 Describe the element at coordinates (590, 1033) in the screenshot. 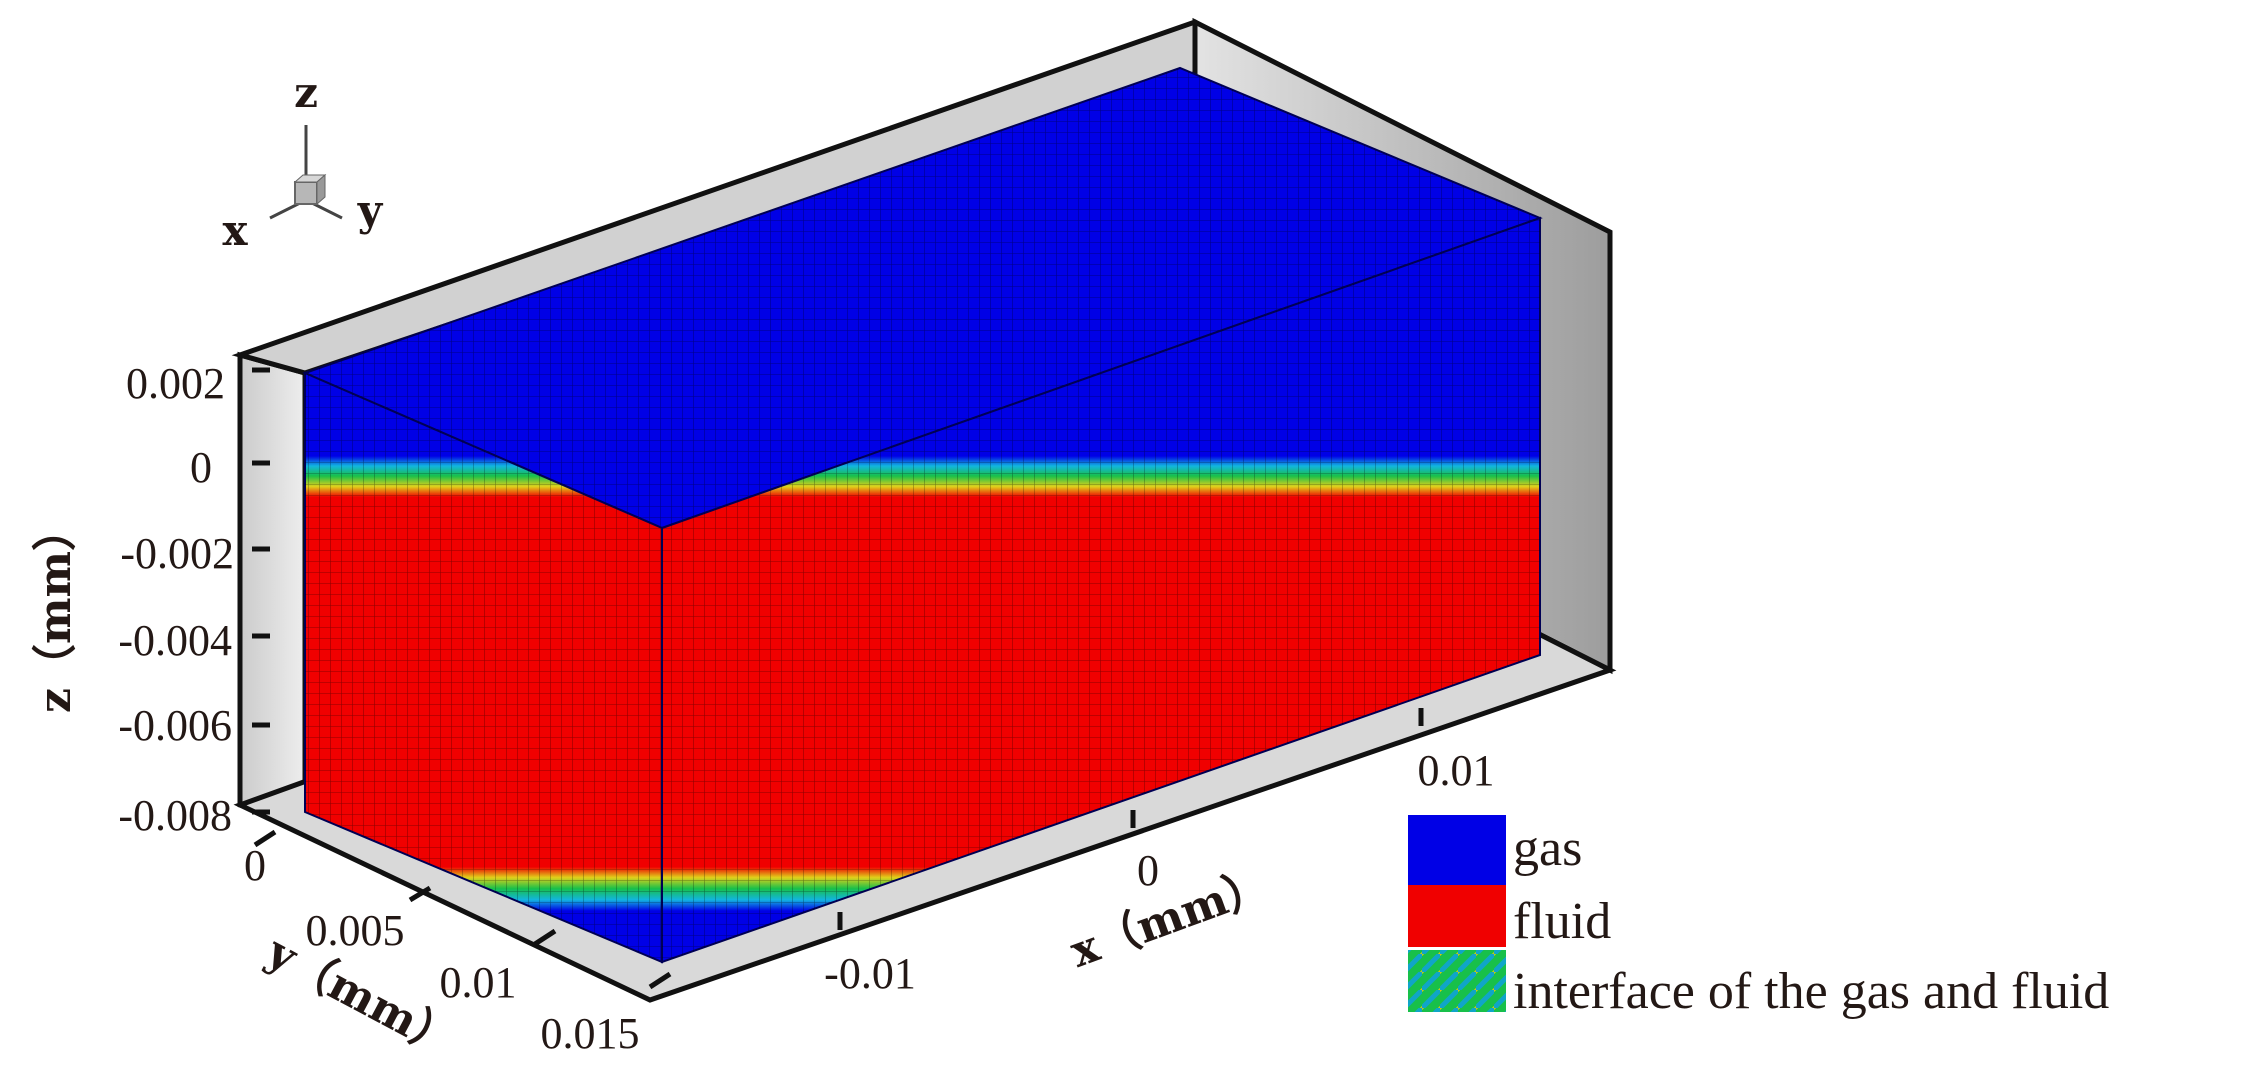

I see `y-tick-label: 0.015` at that location.